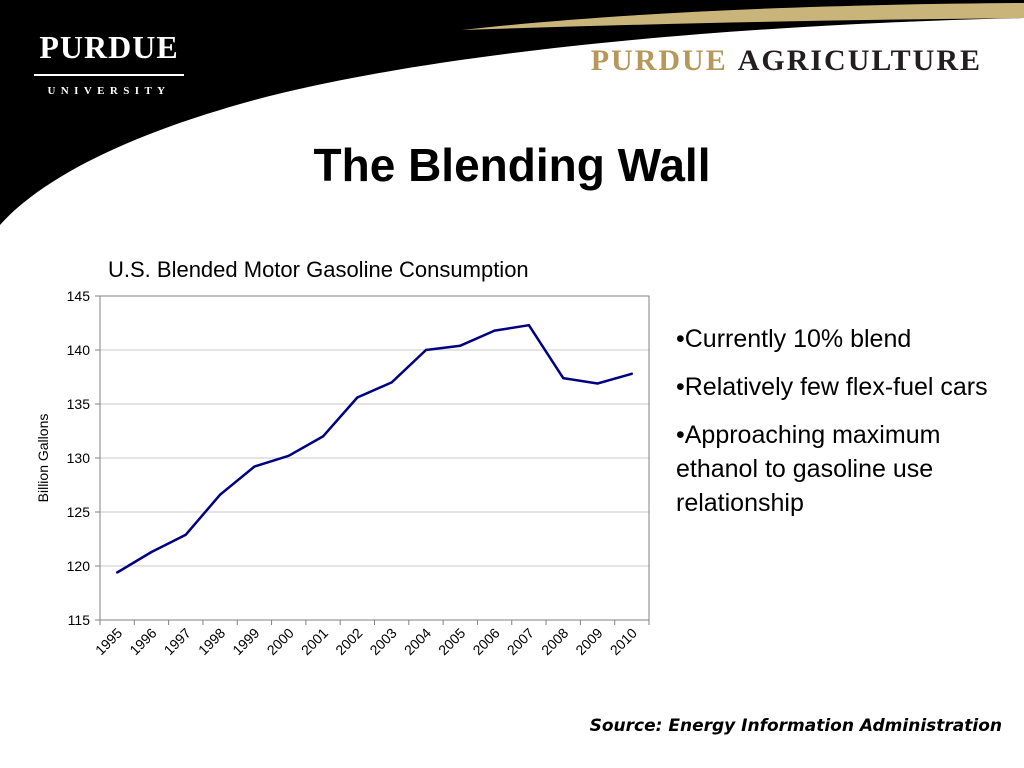 The image size is (1024, 768). I want to click on purdue-logo-rule, so click(109, 75).